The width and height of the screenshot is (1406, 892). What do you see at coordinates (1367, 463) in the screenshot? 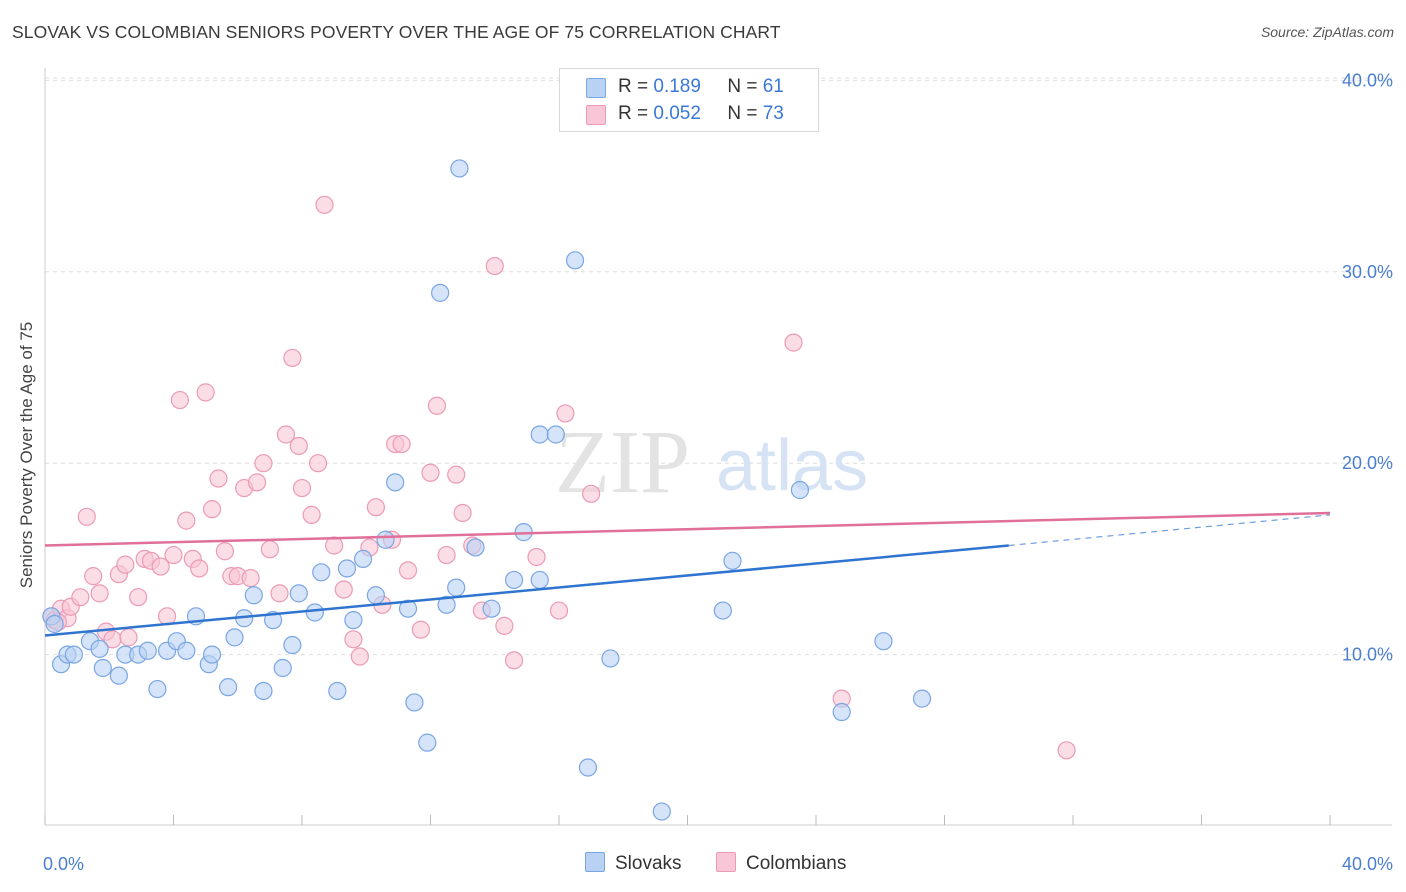
I see `y-tick-label: 20.0%` at bounding box center [1367, 463].